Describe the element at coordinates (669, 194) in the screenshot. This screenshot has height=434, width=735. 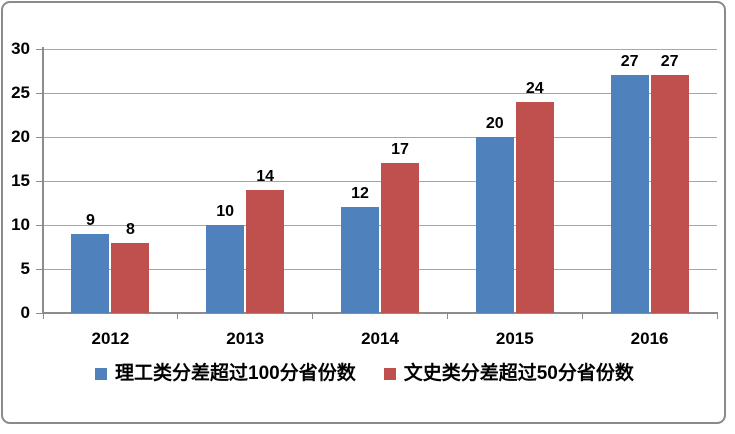
I see `bar-series2-2016` at that location.